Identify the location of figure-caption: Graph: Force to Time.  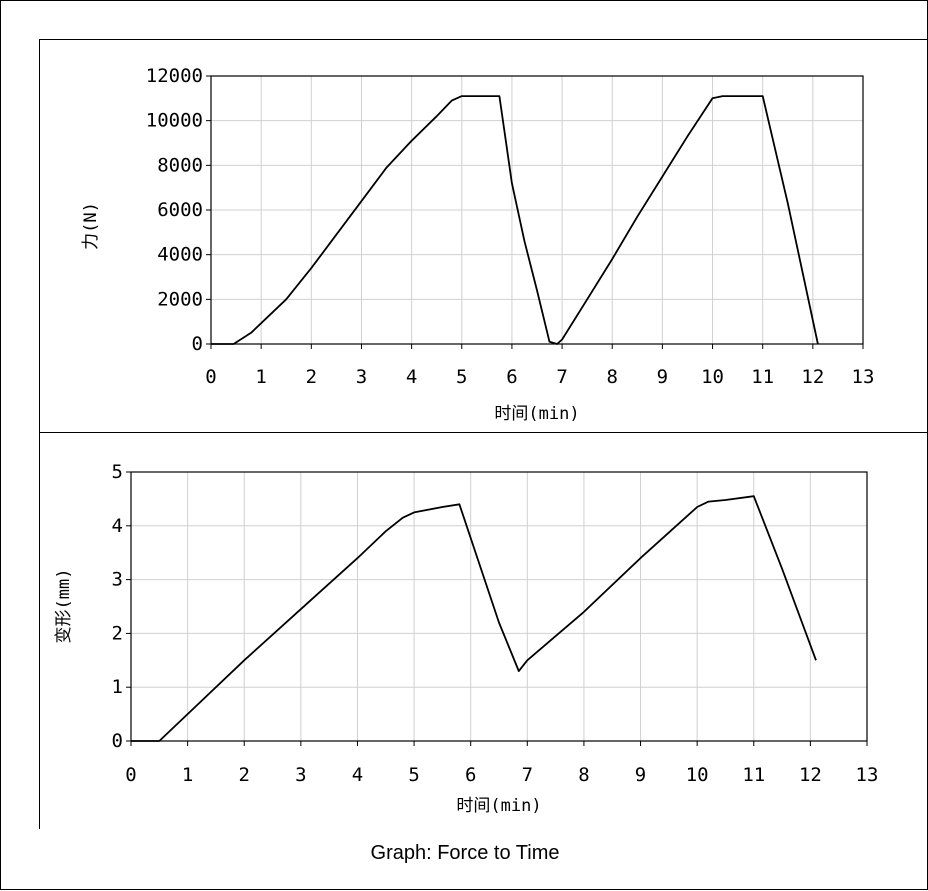
(465, 853).